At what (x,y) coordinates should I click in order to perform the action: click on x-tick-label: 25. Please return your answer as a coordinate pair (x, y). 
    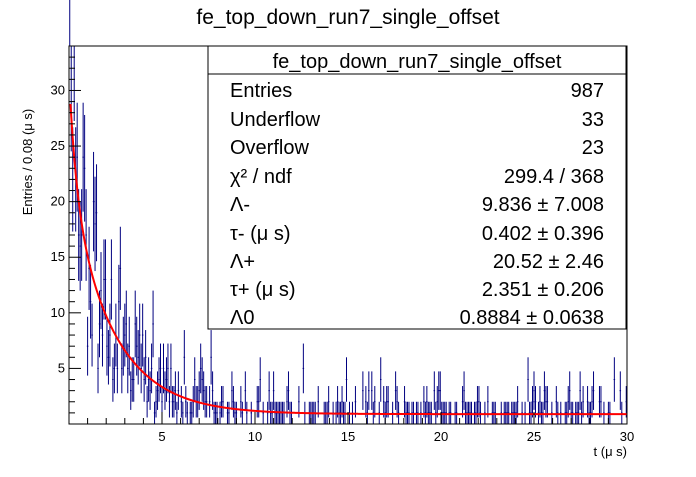
    Looking at the image, I should click on (534, 436).